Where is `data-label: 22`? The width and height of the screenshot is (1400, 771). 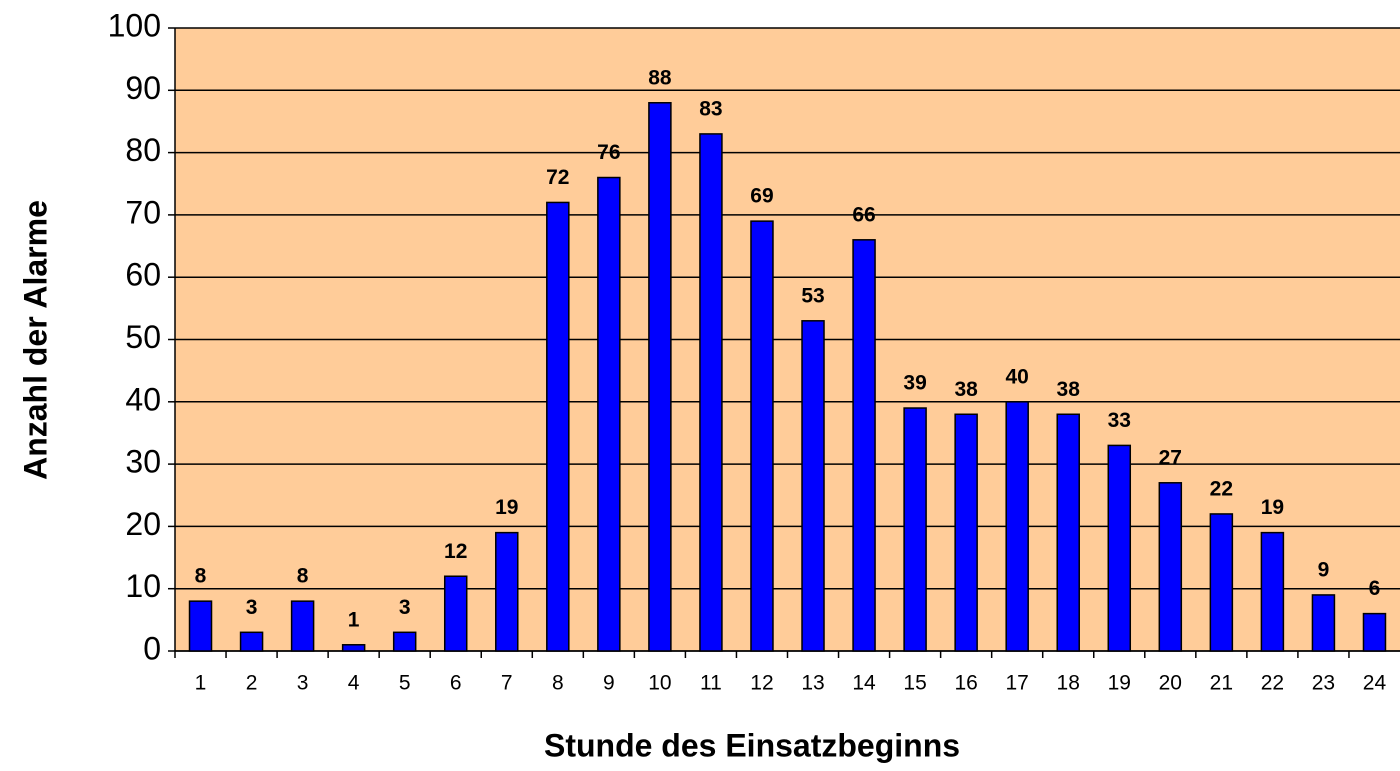 data-label: 22 is located at coordinates (1221, 488).